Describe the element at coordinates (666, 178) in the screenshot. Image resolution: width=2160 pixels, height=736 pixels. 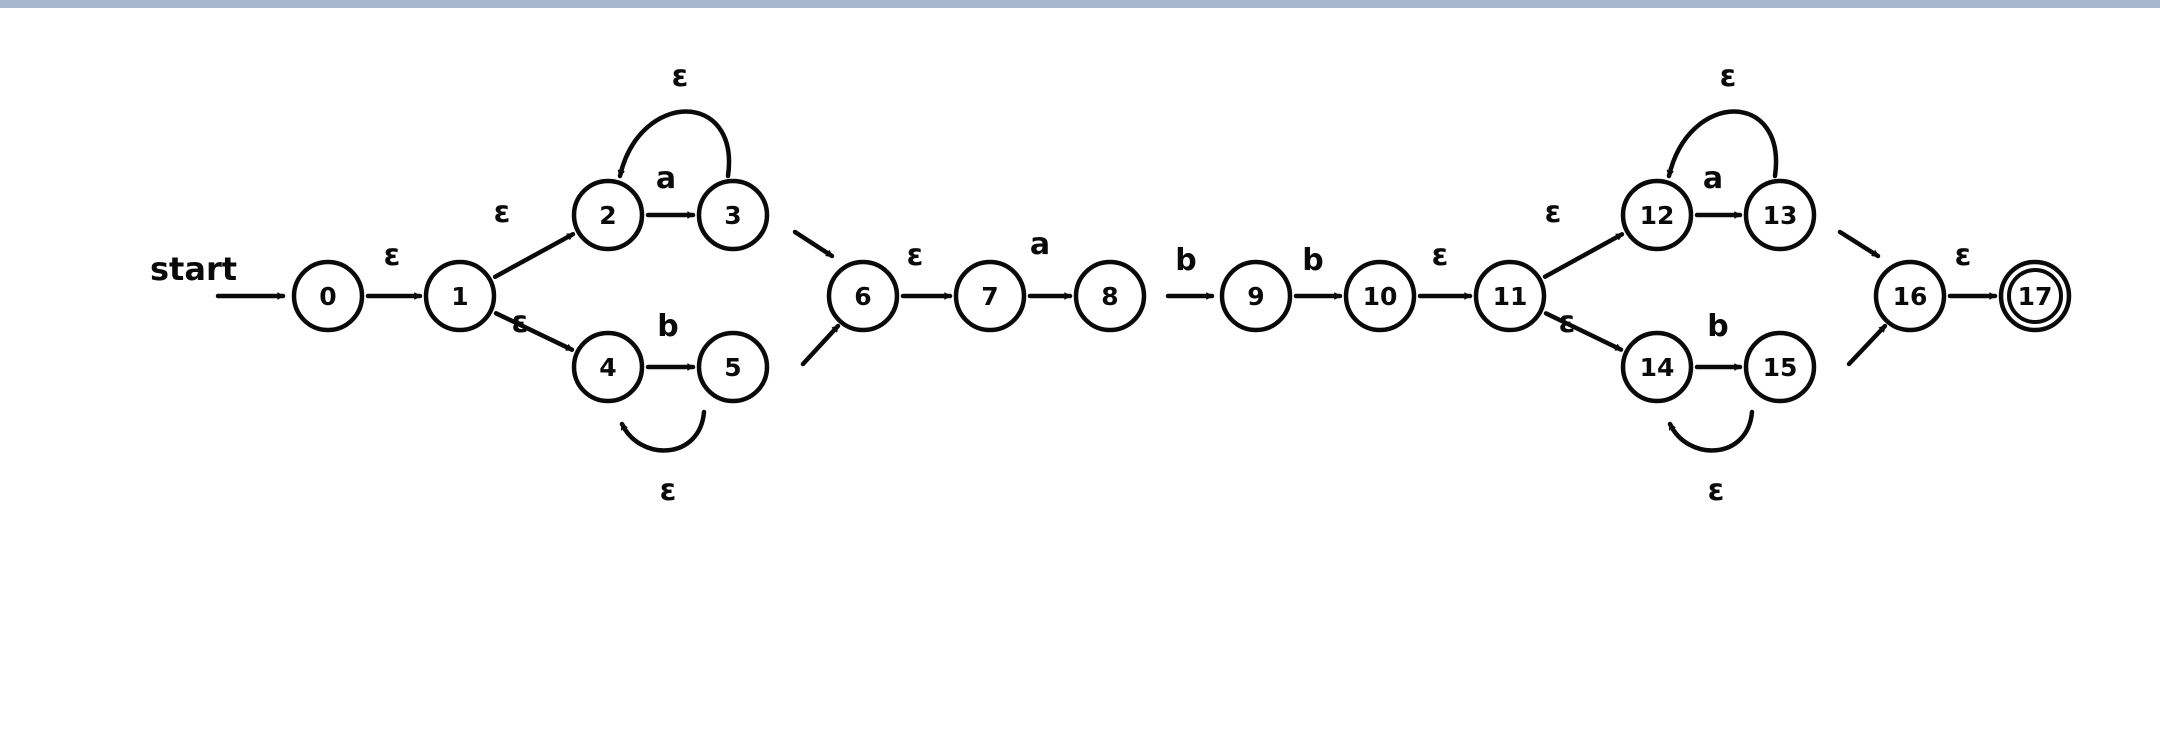
I see `transition-label-2-3: a` at that location.